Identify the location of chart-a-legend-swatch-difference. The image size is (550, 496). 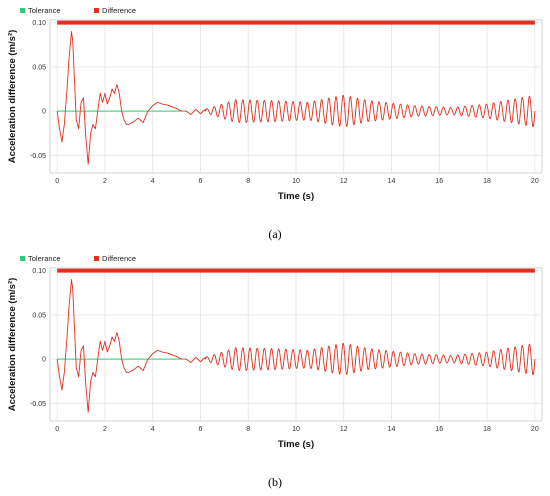
(96, 10).